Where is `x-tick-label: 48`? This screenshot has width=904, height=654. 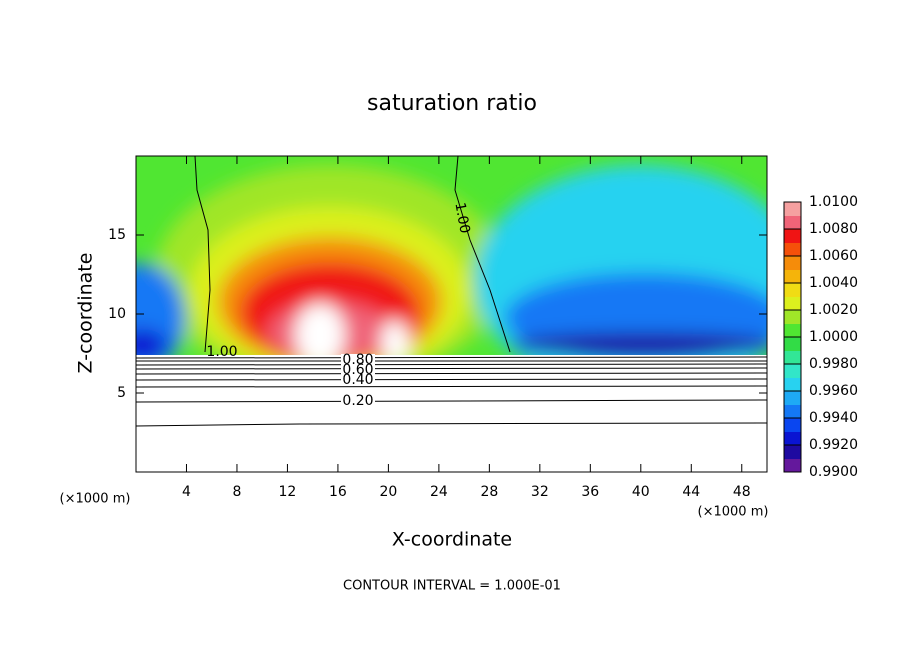 x-tick-label: 48 is located at coordinates (742, 492).